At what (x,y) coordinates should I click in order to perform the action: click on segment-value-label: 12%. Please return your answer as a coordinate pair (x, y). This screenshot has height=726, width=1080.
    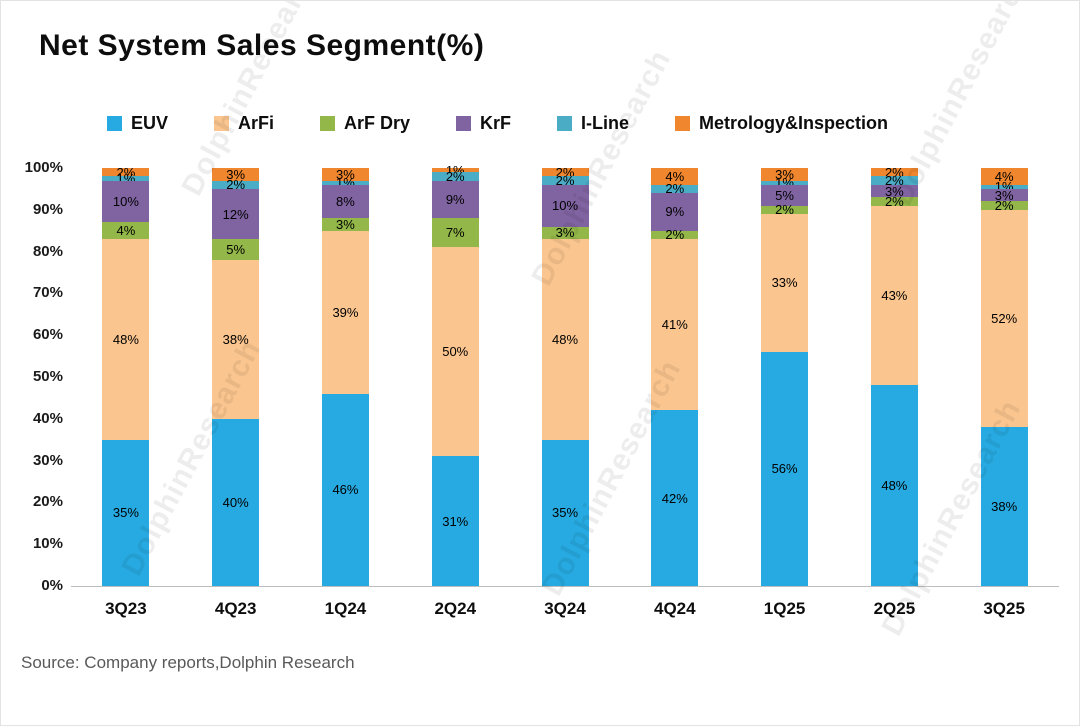
    Looking at the image, I should click on (235, 214).